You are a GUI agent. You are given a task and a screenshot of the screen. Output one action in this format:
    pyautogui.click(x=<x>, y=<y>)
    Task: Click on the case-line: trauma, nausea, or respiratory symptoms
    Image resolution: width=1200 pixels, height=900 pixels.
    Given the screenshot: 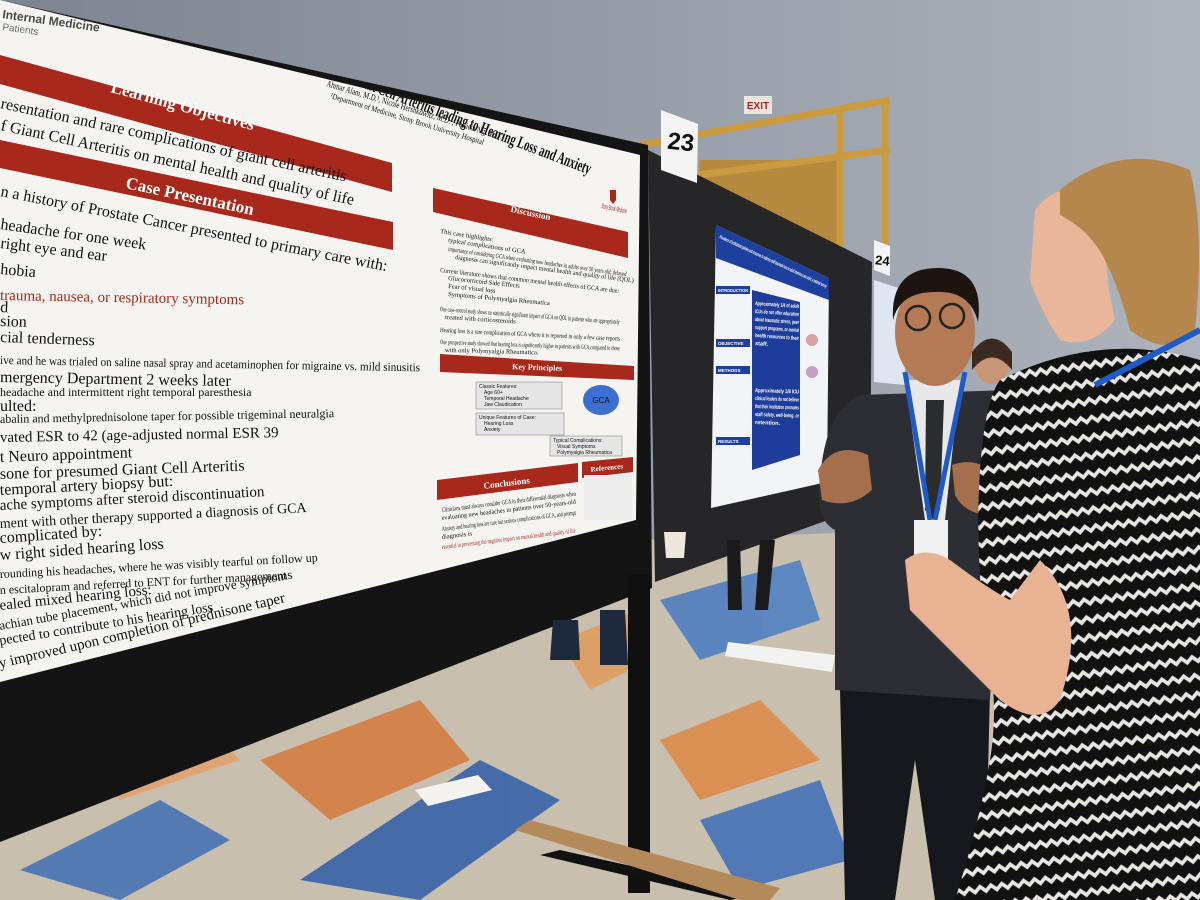 What is the action you would take?
    pyautogui.click(x=122, y=298)
    